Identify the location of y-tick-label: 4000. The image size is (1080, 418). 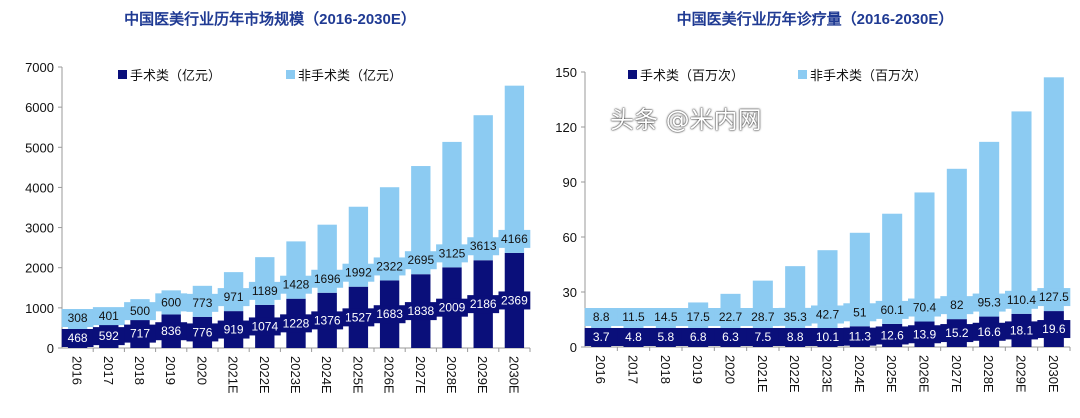
(39, 187).